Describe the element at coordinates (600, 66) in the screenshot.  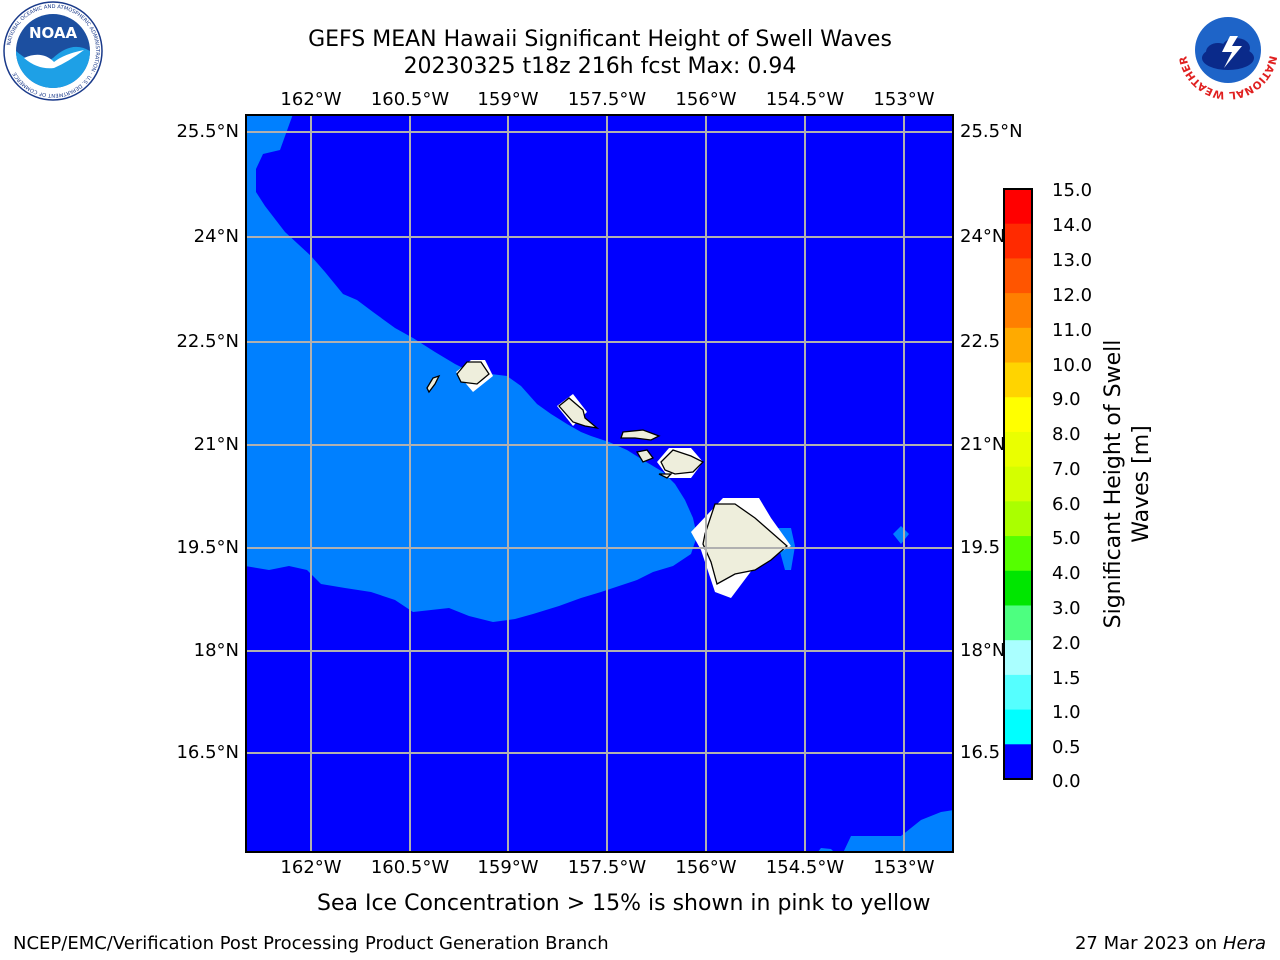
I see `chart-subtitle: 20230325 t18z 216h fcst Max: 0.94` at that location.